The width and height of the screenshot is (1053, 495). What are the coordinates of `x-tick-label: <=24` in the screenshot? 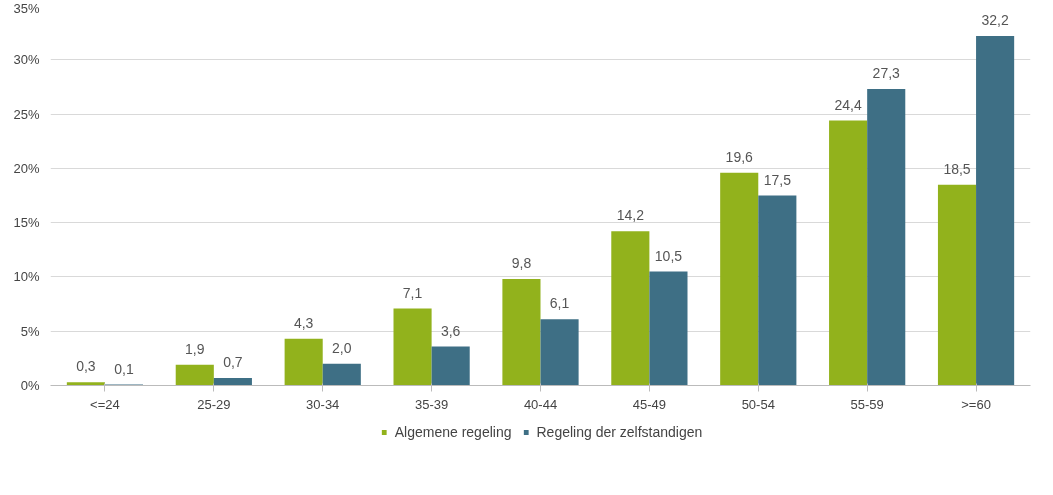 It's located at (105, 404).